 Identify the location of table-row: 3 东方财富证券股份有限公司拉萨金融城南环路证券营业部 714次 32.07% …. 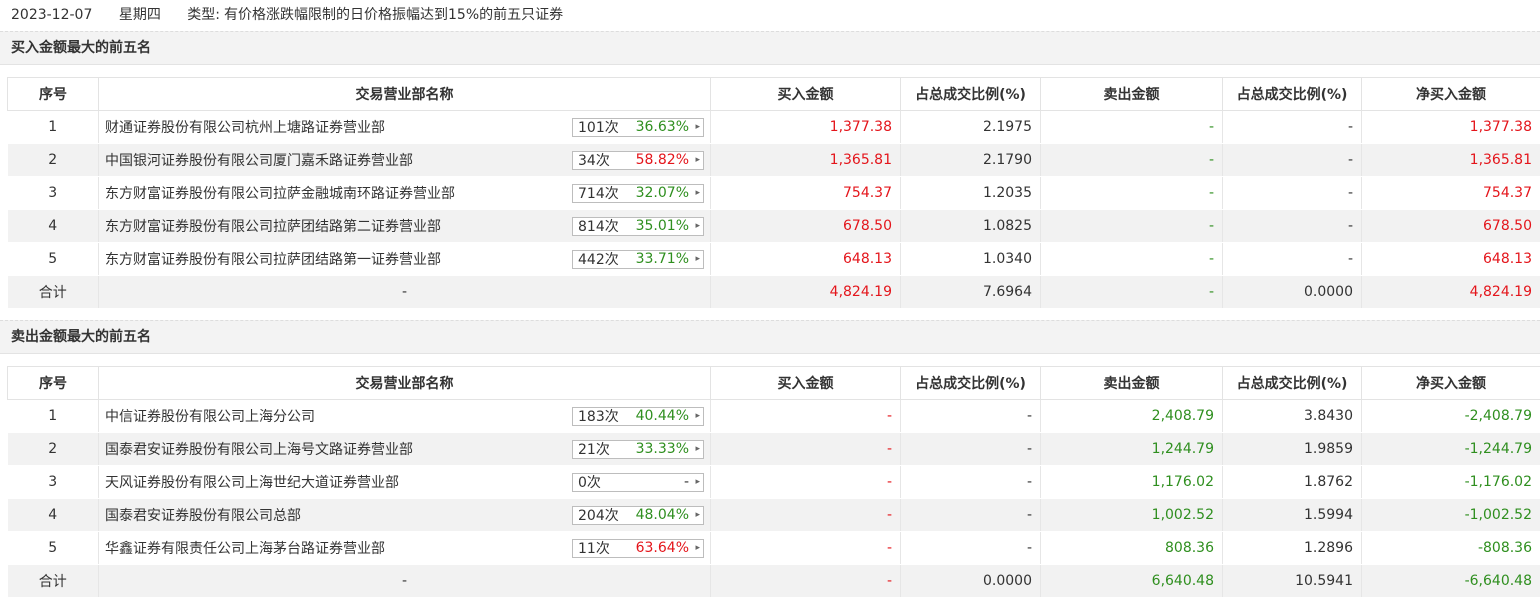
(773, 193).